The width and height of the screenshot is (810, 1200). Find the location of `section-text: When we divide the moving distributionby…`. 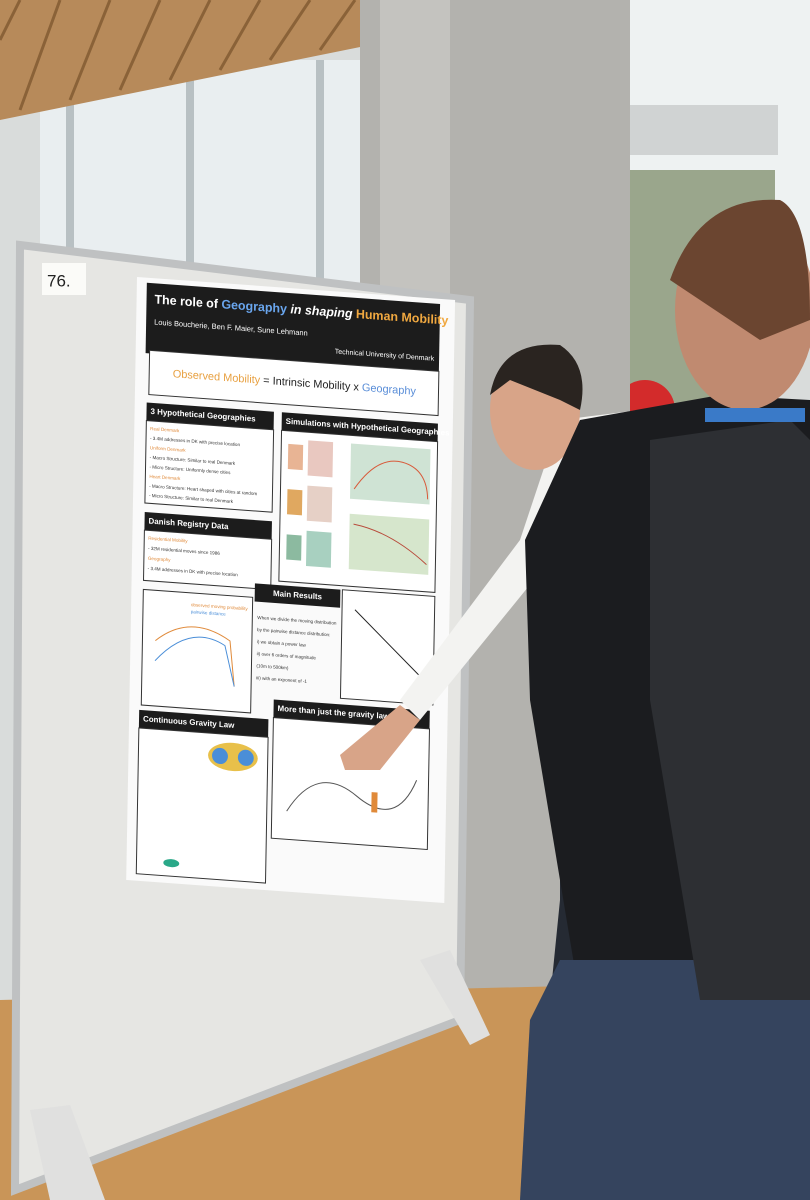

section-text: When we divide the moving distributionby… is located at coordinates (296, 649).